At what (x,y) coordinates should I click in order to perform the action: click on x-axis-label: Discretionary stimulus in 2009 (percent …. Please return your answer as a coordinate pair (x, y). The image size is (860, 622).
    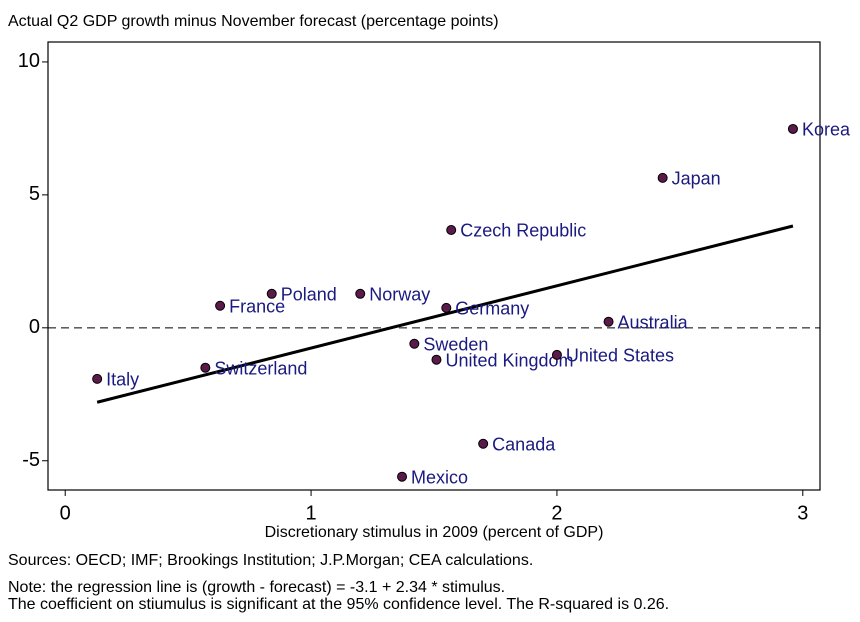
    Looking at the image, I should click on (434, 532).